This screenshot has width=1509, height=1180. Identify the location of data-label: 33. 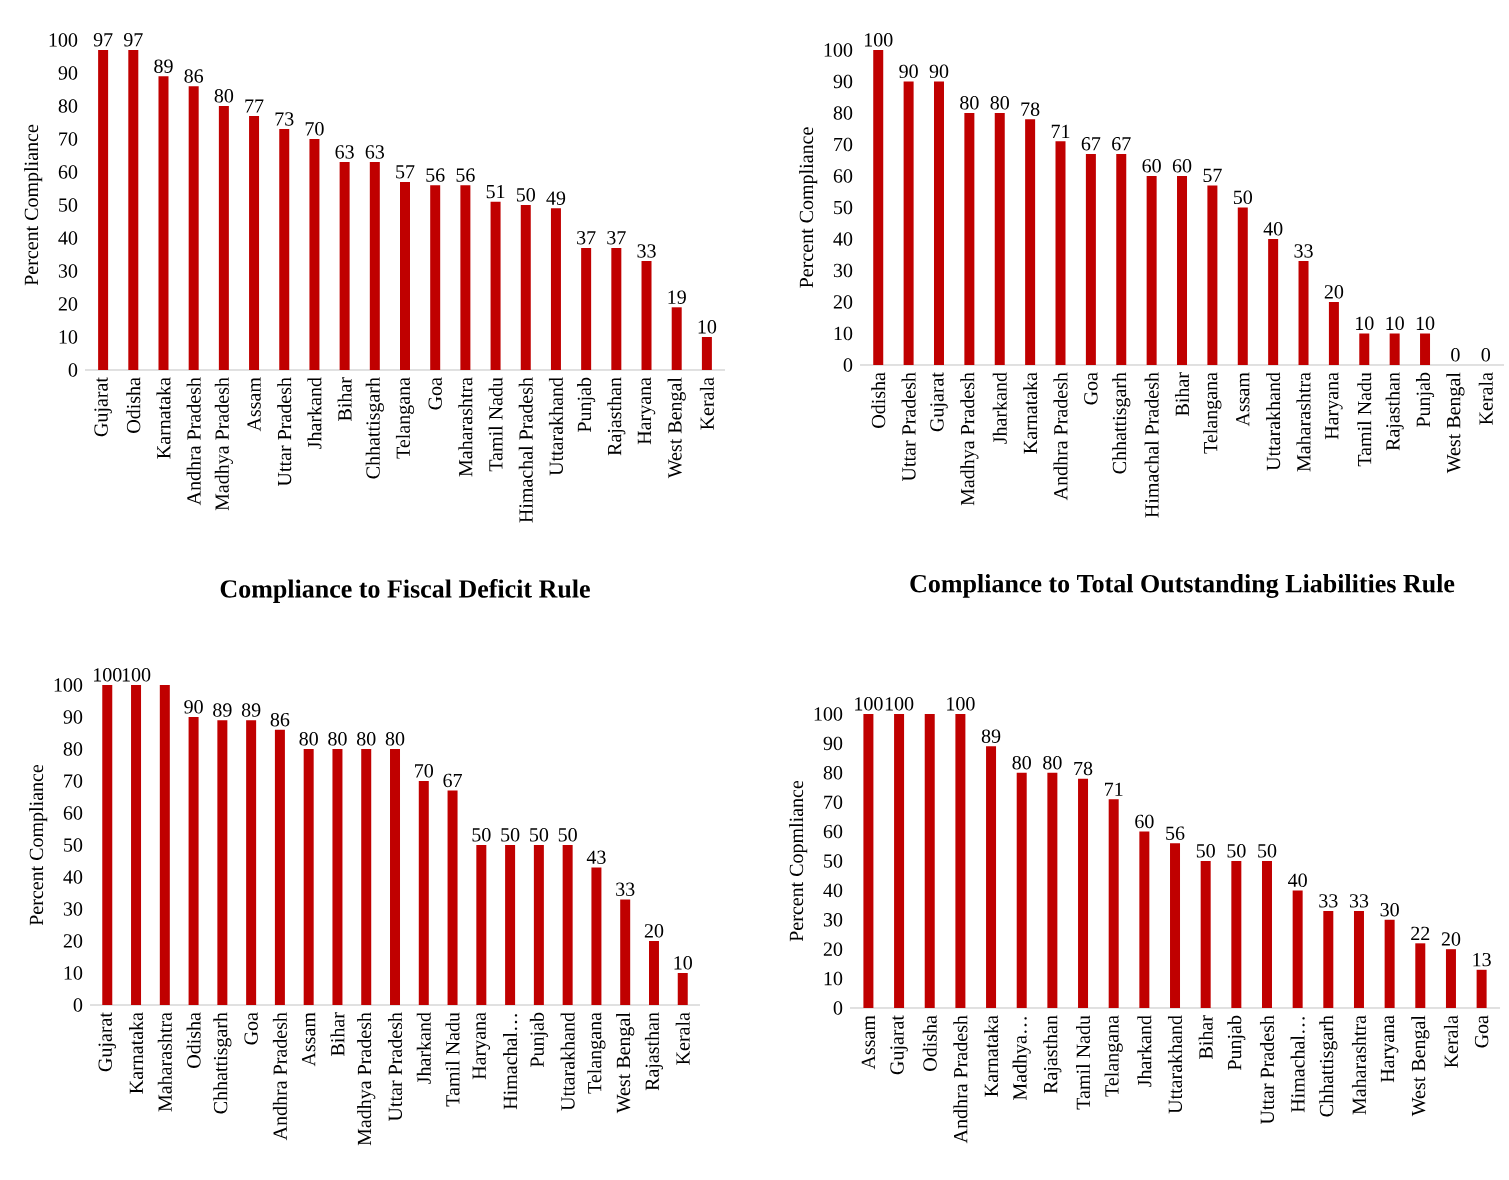
(625, 889).